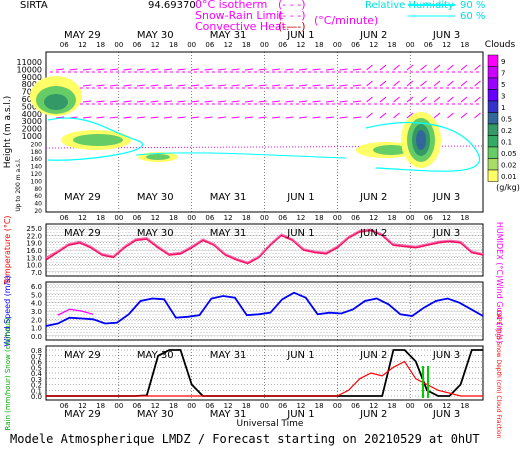  I want to click on site-code: 94.69370, so click(172, 5).